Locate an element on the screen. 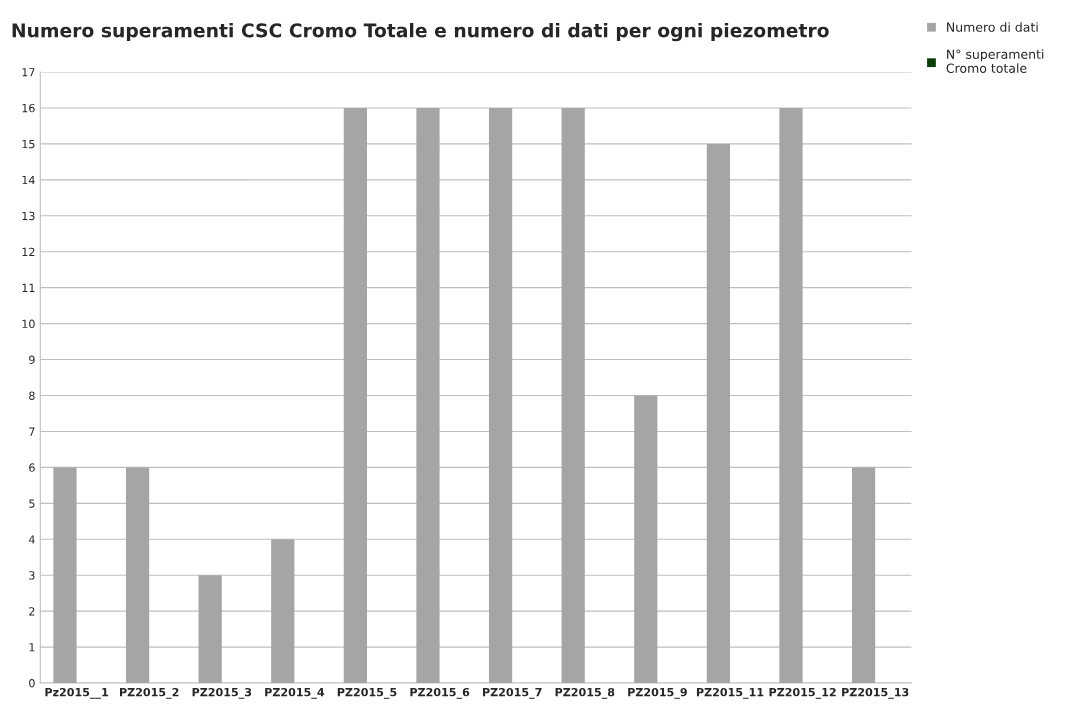 The width and height of the screenshot is (1089, 713). x-tick-label: PZ2015_4 is located at coordinates (295, 693).